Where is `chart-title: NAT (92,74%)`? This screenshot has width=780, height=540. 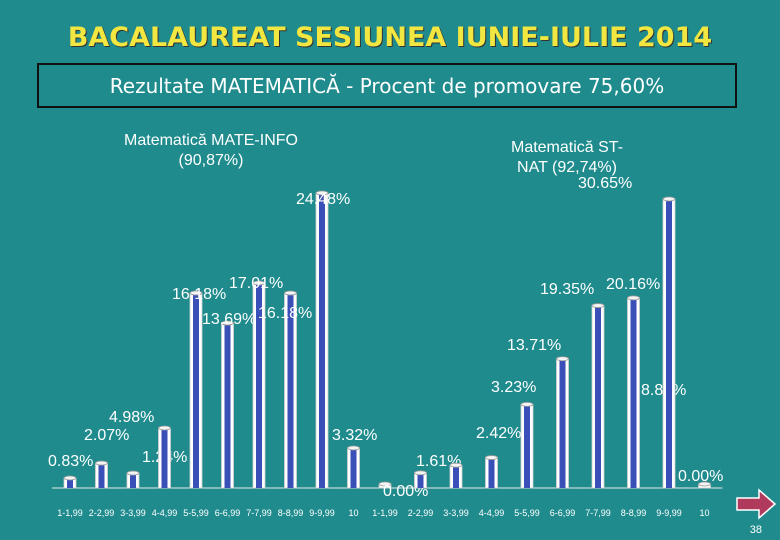 chart-title: NAT (92,74%) is located at coordinates (567, 167).